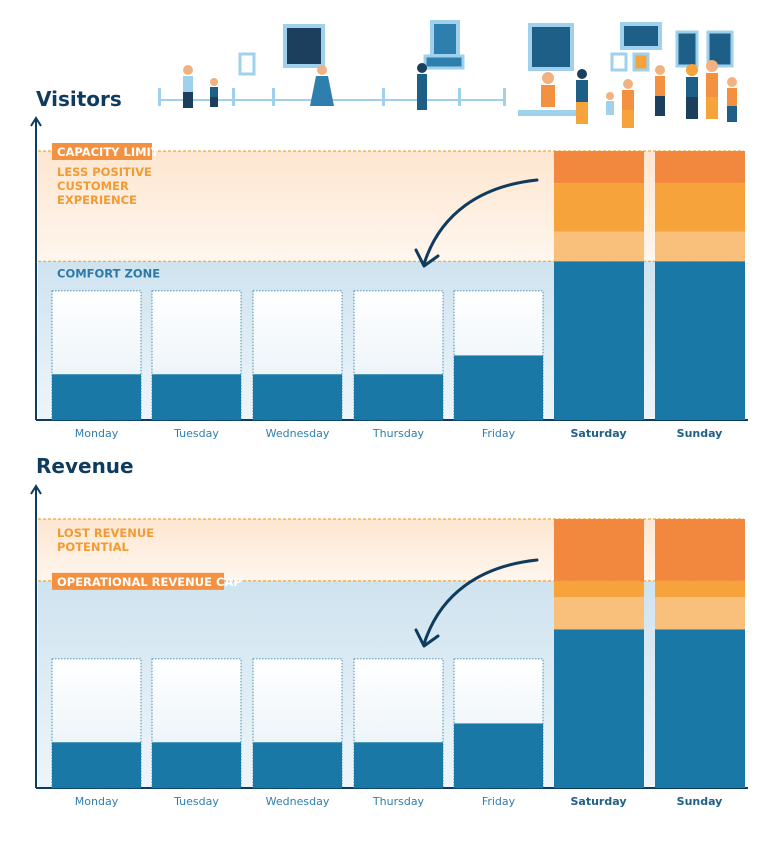  Describe the element at coordinates (149, 582) in the screenshot. I see `revenue-cap-label: OPERATIONAL REVENUE CAP` at that location.